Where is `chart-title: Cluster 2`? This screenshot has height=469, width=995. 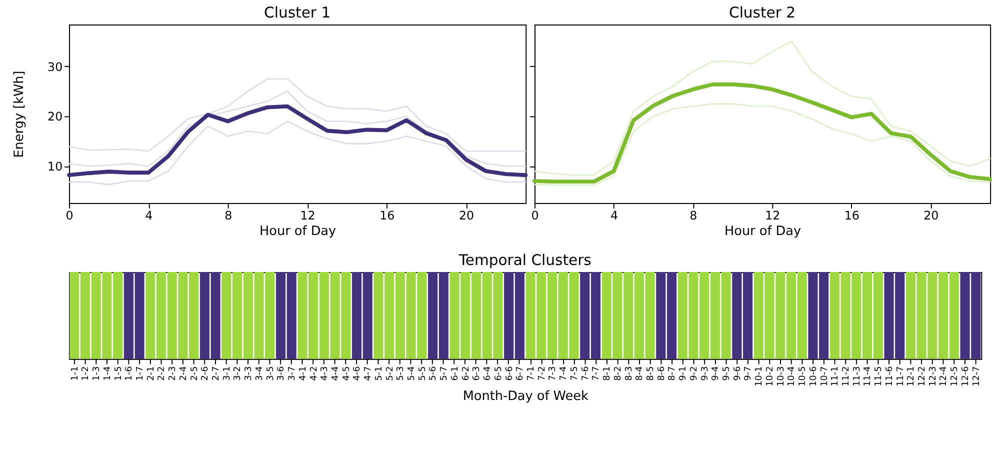 chart-title: Cluster 2 is located at coordinates (762, 13).